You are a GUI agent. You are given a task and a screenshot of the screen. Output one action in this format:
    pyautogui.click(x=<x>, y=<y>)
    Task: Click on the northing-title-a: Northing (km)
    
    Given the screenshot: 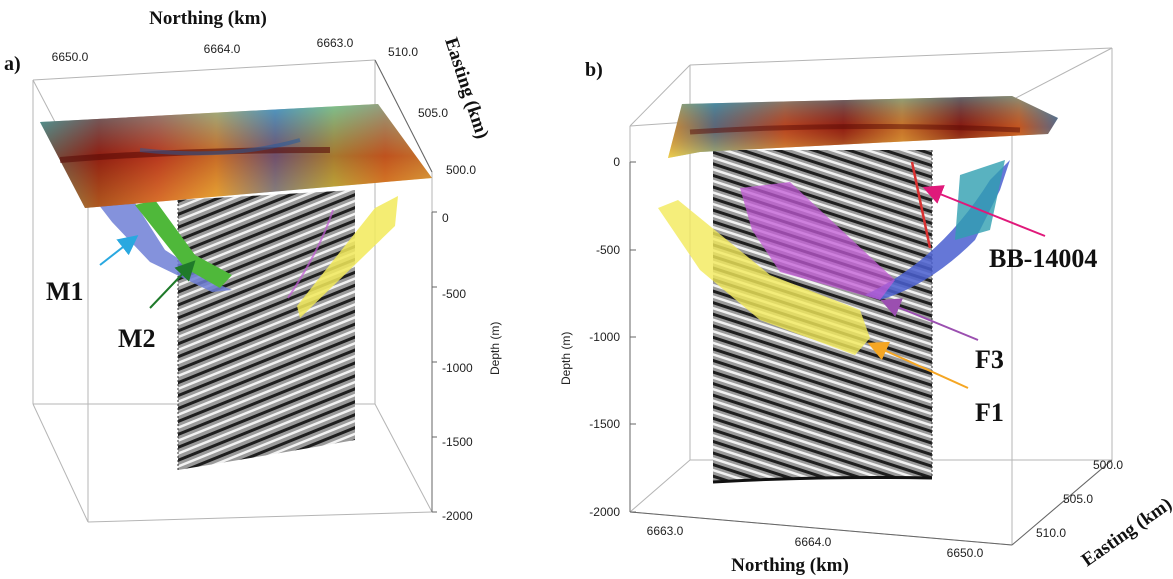 What is the action you would take?
    pyautogui.click(x=208, y=18)
    